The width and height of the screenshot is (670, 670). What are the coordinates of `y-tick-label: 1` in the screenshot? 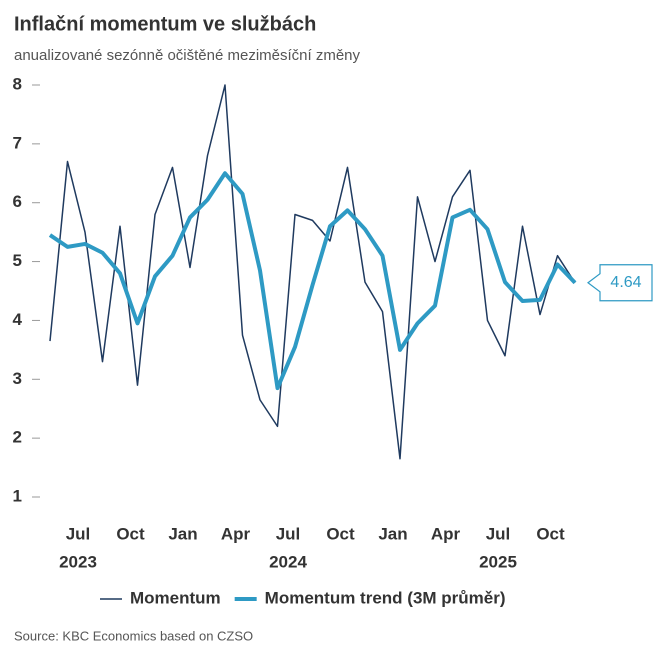 It's located at (17, 495).